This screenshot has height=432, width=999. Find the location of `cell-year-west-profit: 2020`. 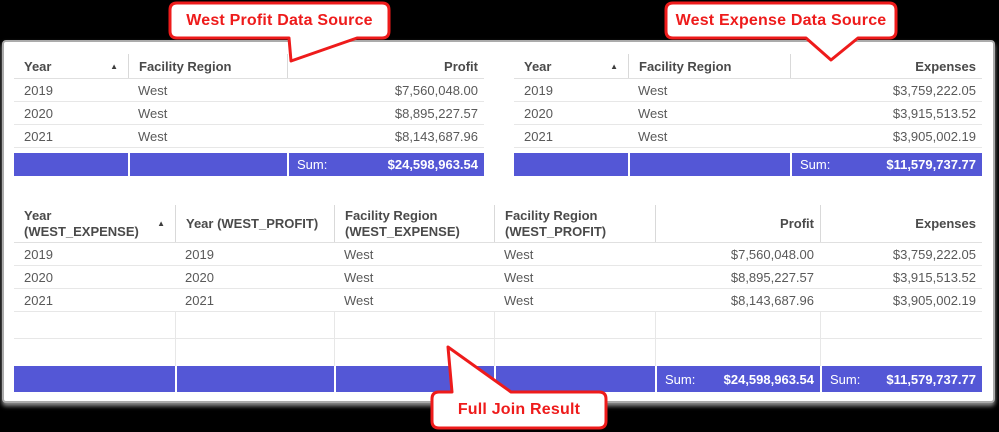

cell-year-west-profit: 2020 is located at coordinates (199, 277).